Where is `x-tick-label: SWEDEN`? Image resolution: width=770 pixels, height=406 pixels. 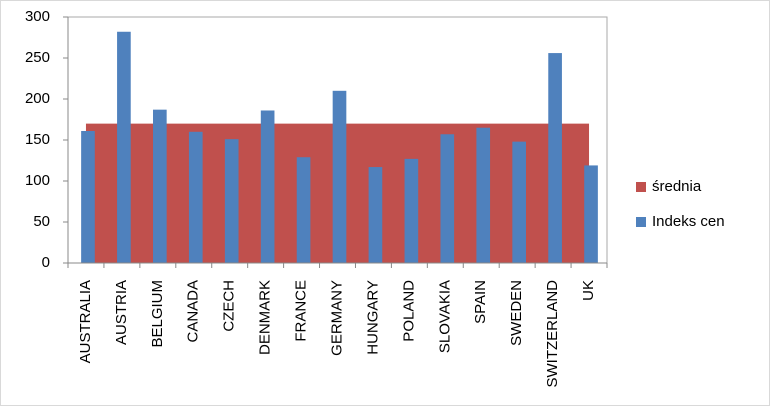 x-tick-label: SWEDEN is located at coordinates (516, 313).